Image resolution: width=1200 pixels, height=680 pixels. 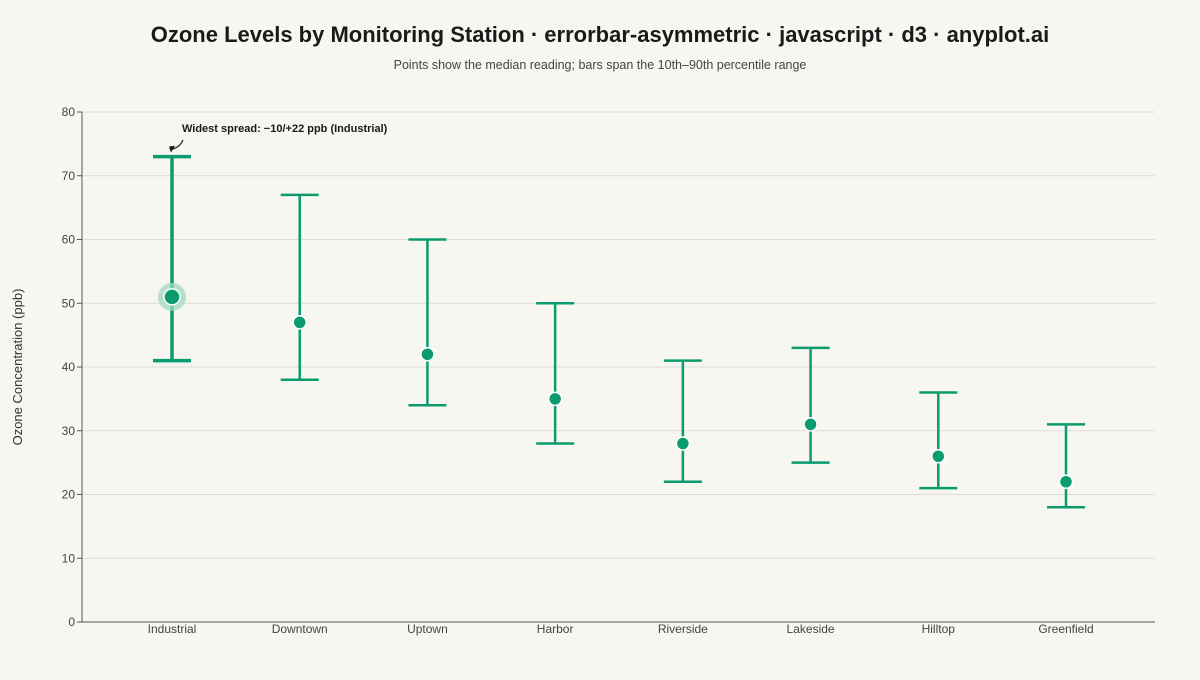 What do you see at coordinates (69, 240) in the screenshot?
I see `y-tick-label: 60` at bounding box center [69, 240].